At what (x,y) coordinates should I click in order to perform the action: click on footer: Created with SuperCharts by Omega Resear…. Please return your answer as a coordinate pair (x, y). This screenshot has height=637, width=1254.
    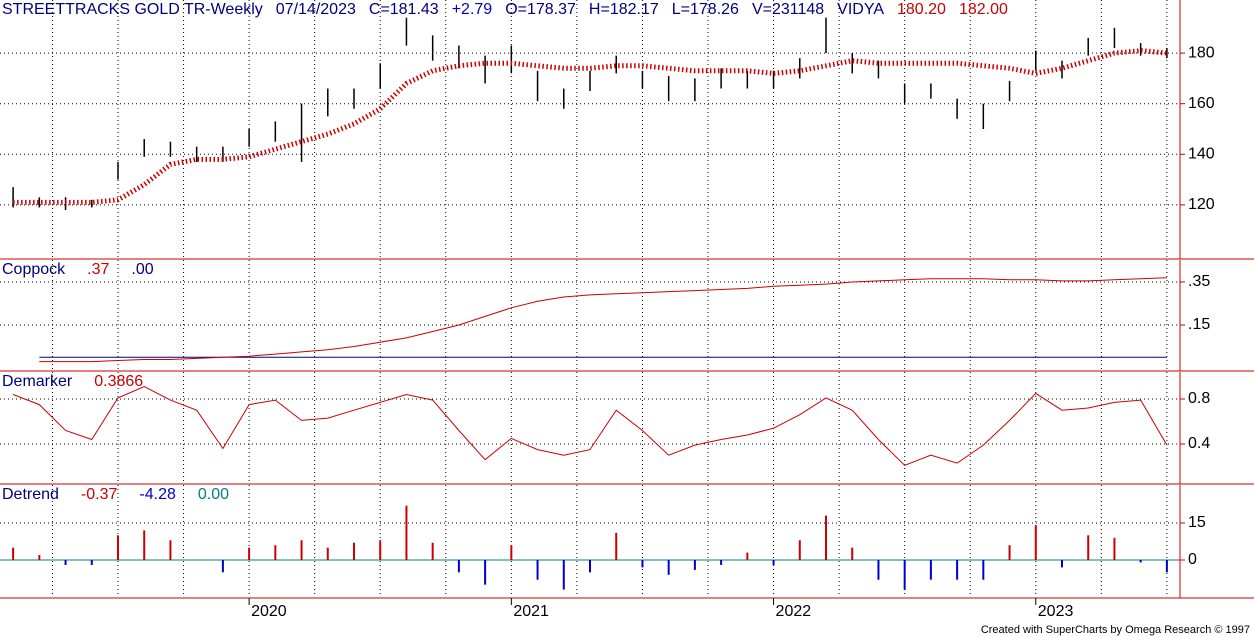
    Looking at the image, I should click on (1115, 630).